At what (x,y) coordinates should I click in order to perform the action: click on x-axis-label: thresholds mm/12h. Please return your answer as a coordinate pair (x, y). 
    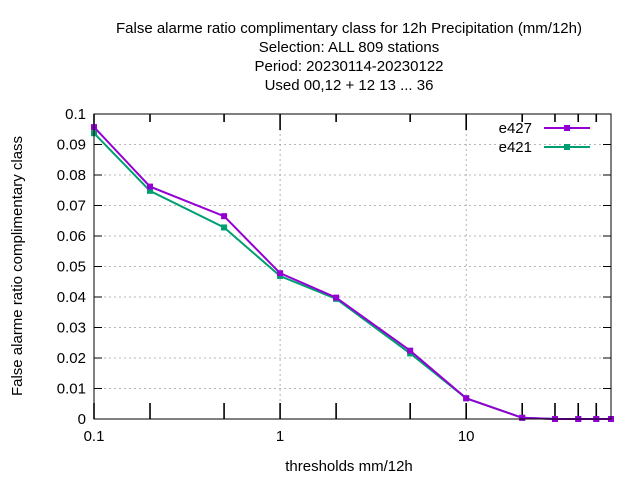
    Looking at the image, I should click on (349, 466).